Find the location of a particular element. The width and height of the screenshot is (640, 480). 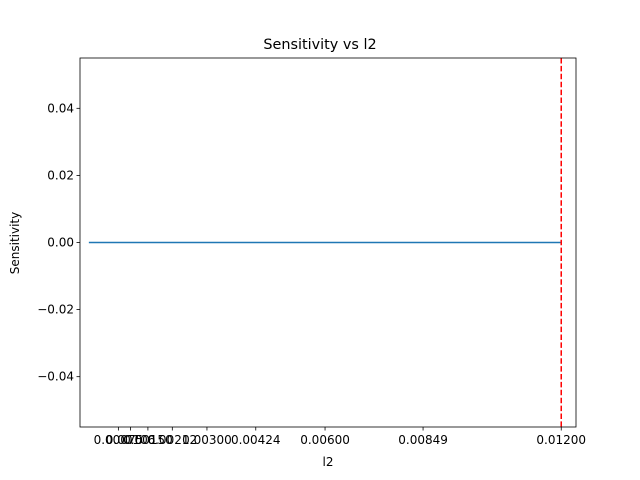

x-tick-label: 0.01200 is located at coordinates (561, 440).